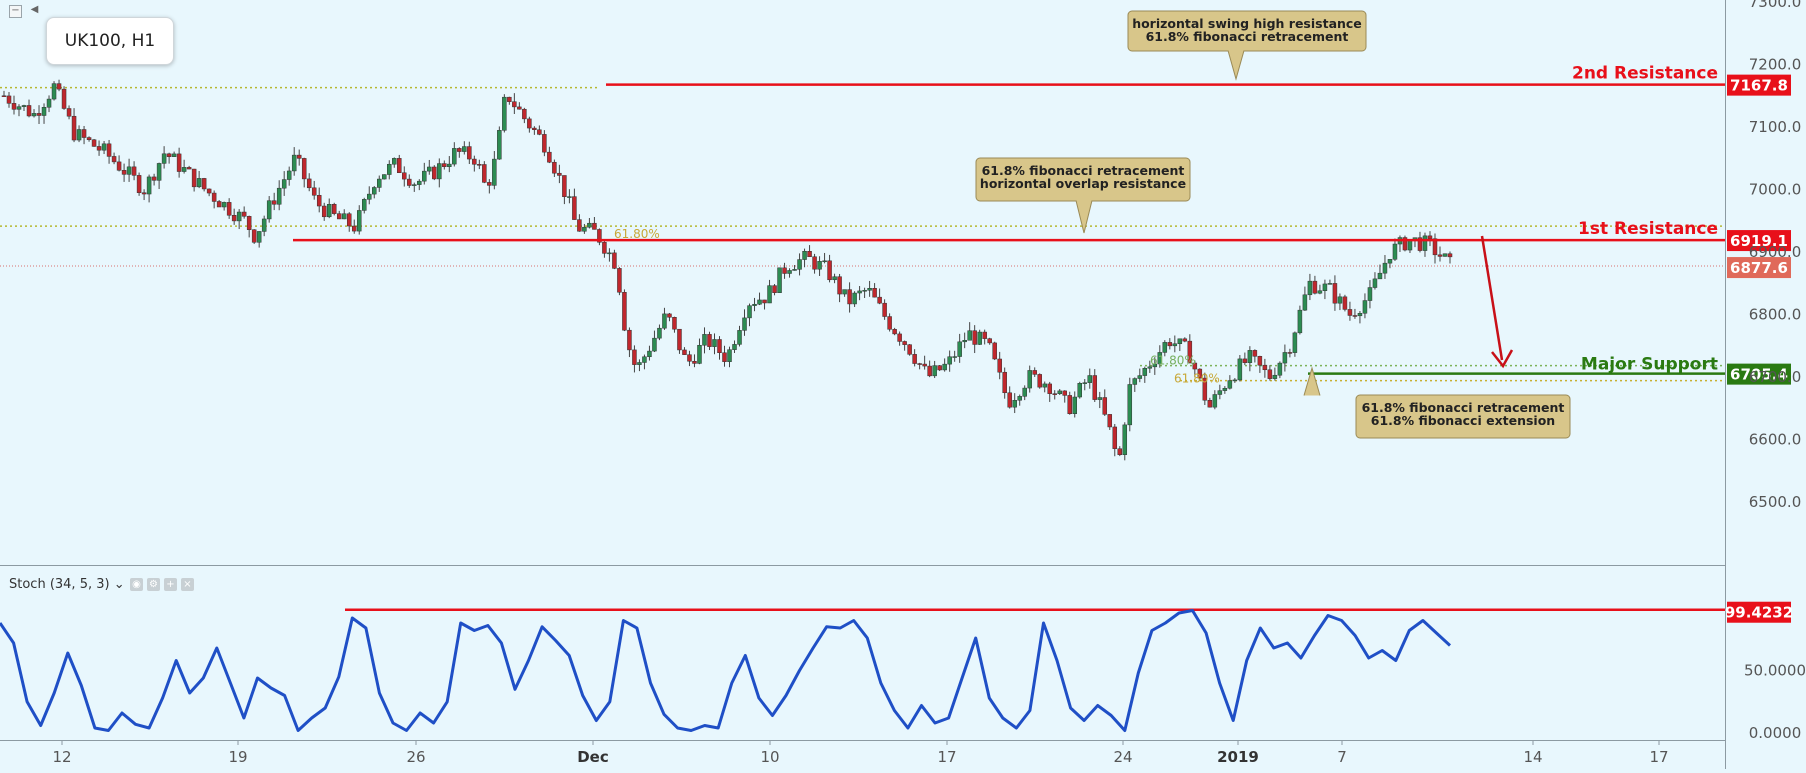 The width and height of the screenshot is (1806, 773). I want to click on add-icon: +, so click(170, 584).